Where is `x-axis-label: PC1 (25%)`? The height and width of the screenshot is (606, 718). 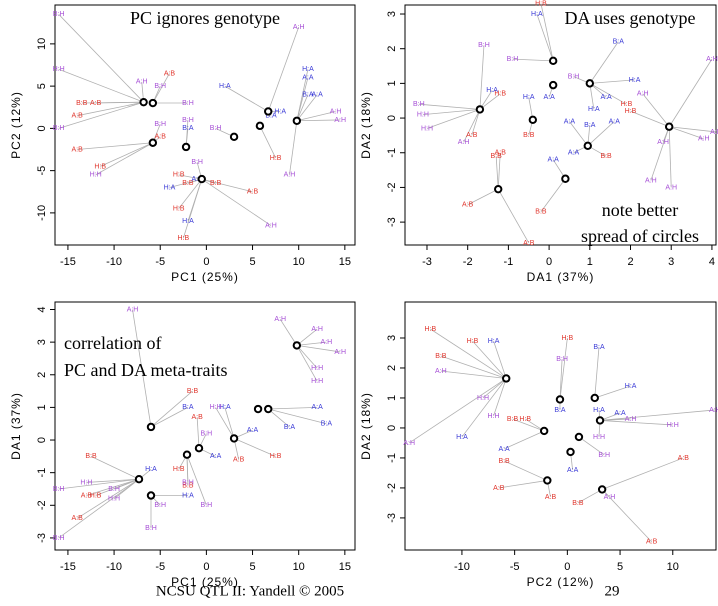
x-axis-label: PC1 (25%) is located at coordinates (205, 277).